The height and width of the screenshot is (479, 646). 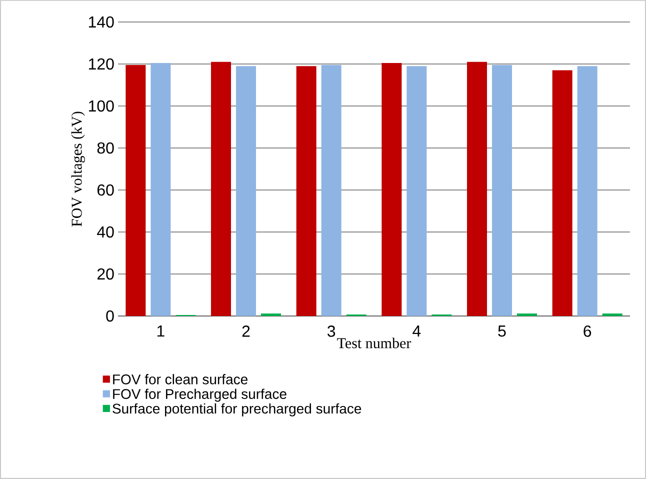 I want to click on legend-label: Surface potential for precharged surface, so click(x=237, y=409).